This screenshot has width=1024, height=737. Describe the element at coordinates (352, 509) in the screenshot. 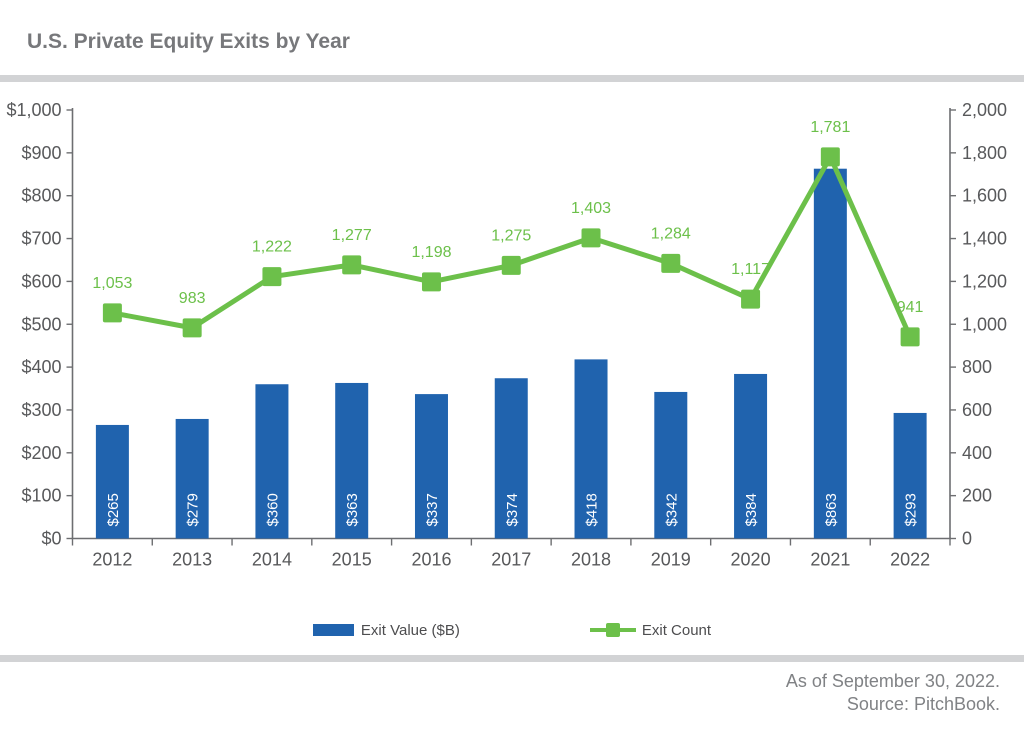

I see `bar-value-label: $363` at that location.